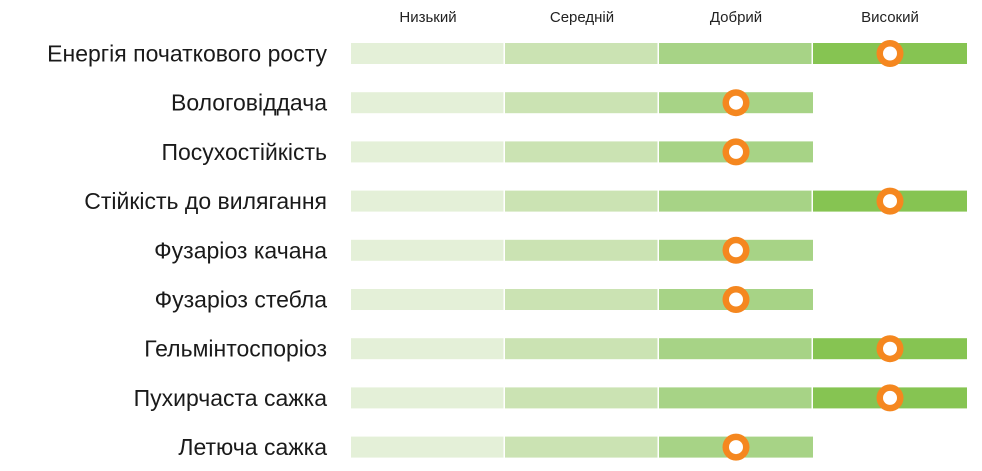 The height and width of the screenshot is (471, 982). I want to click on level-label: Низький, so click(427, 17).